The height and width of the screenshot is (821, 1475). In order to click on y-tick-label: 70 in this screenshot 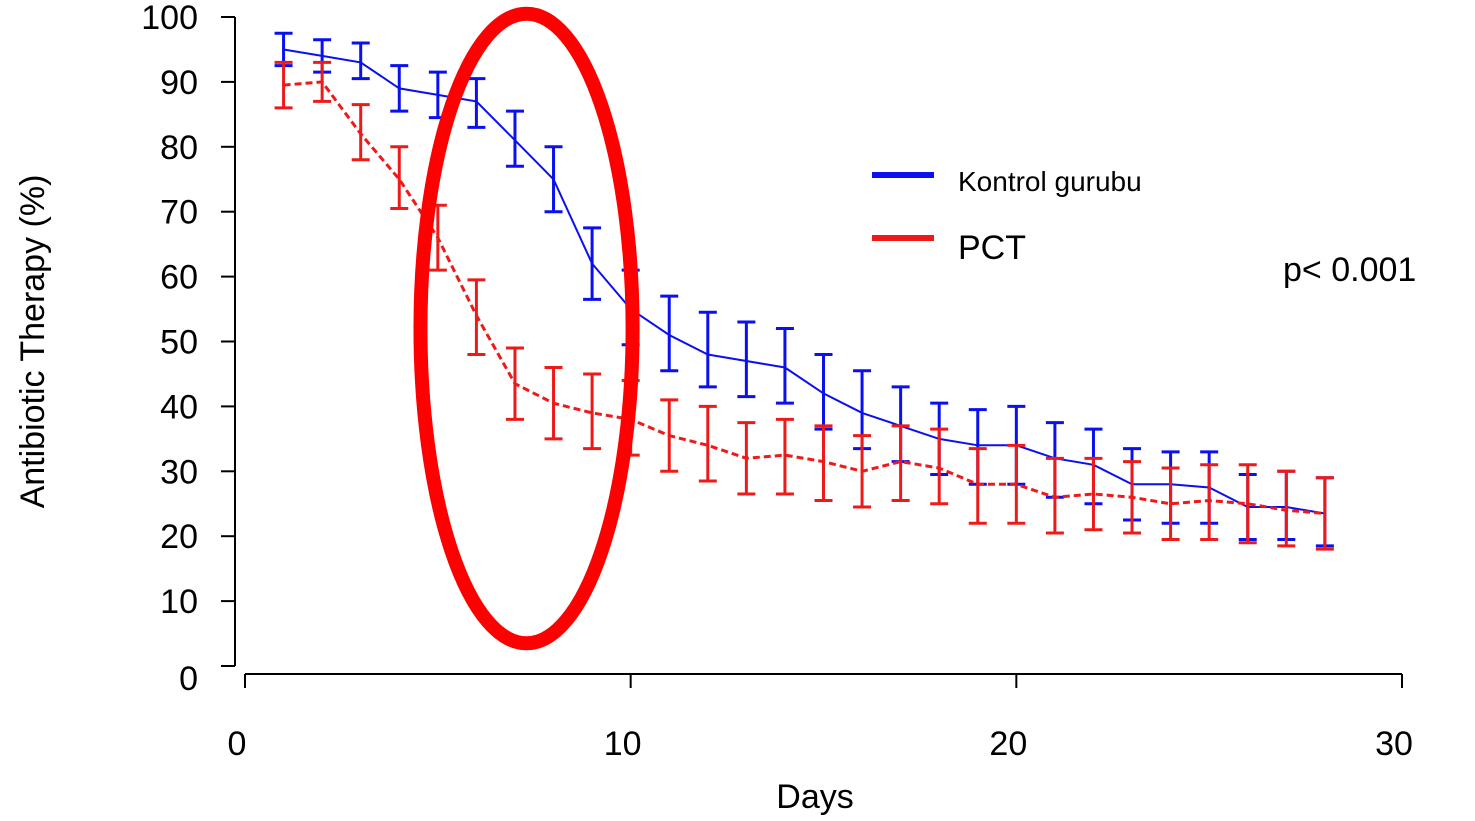, I will do `click(179, 213)`.